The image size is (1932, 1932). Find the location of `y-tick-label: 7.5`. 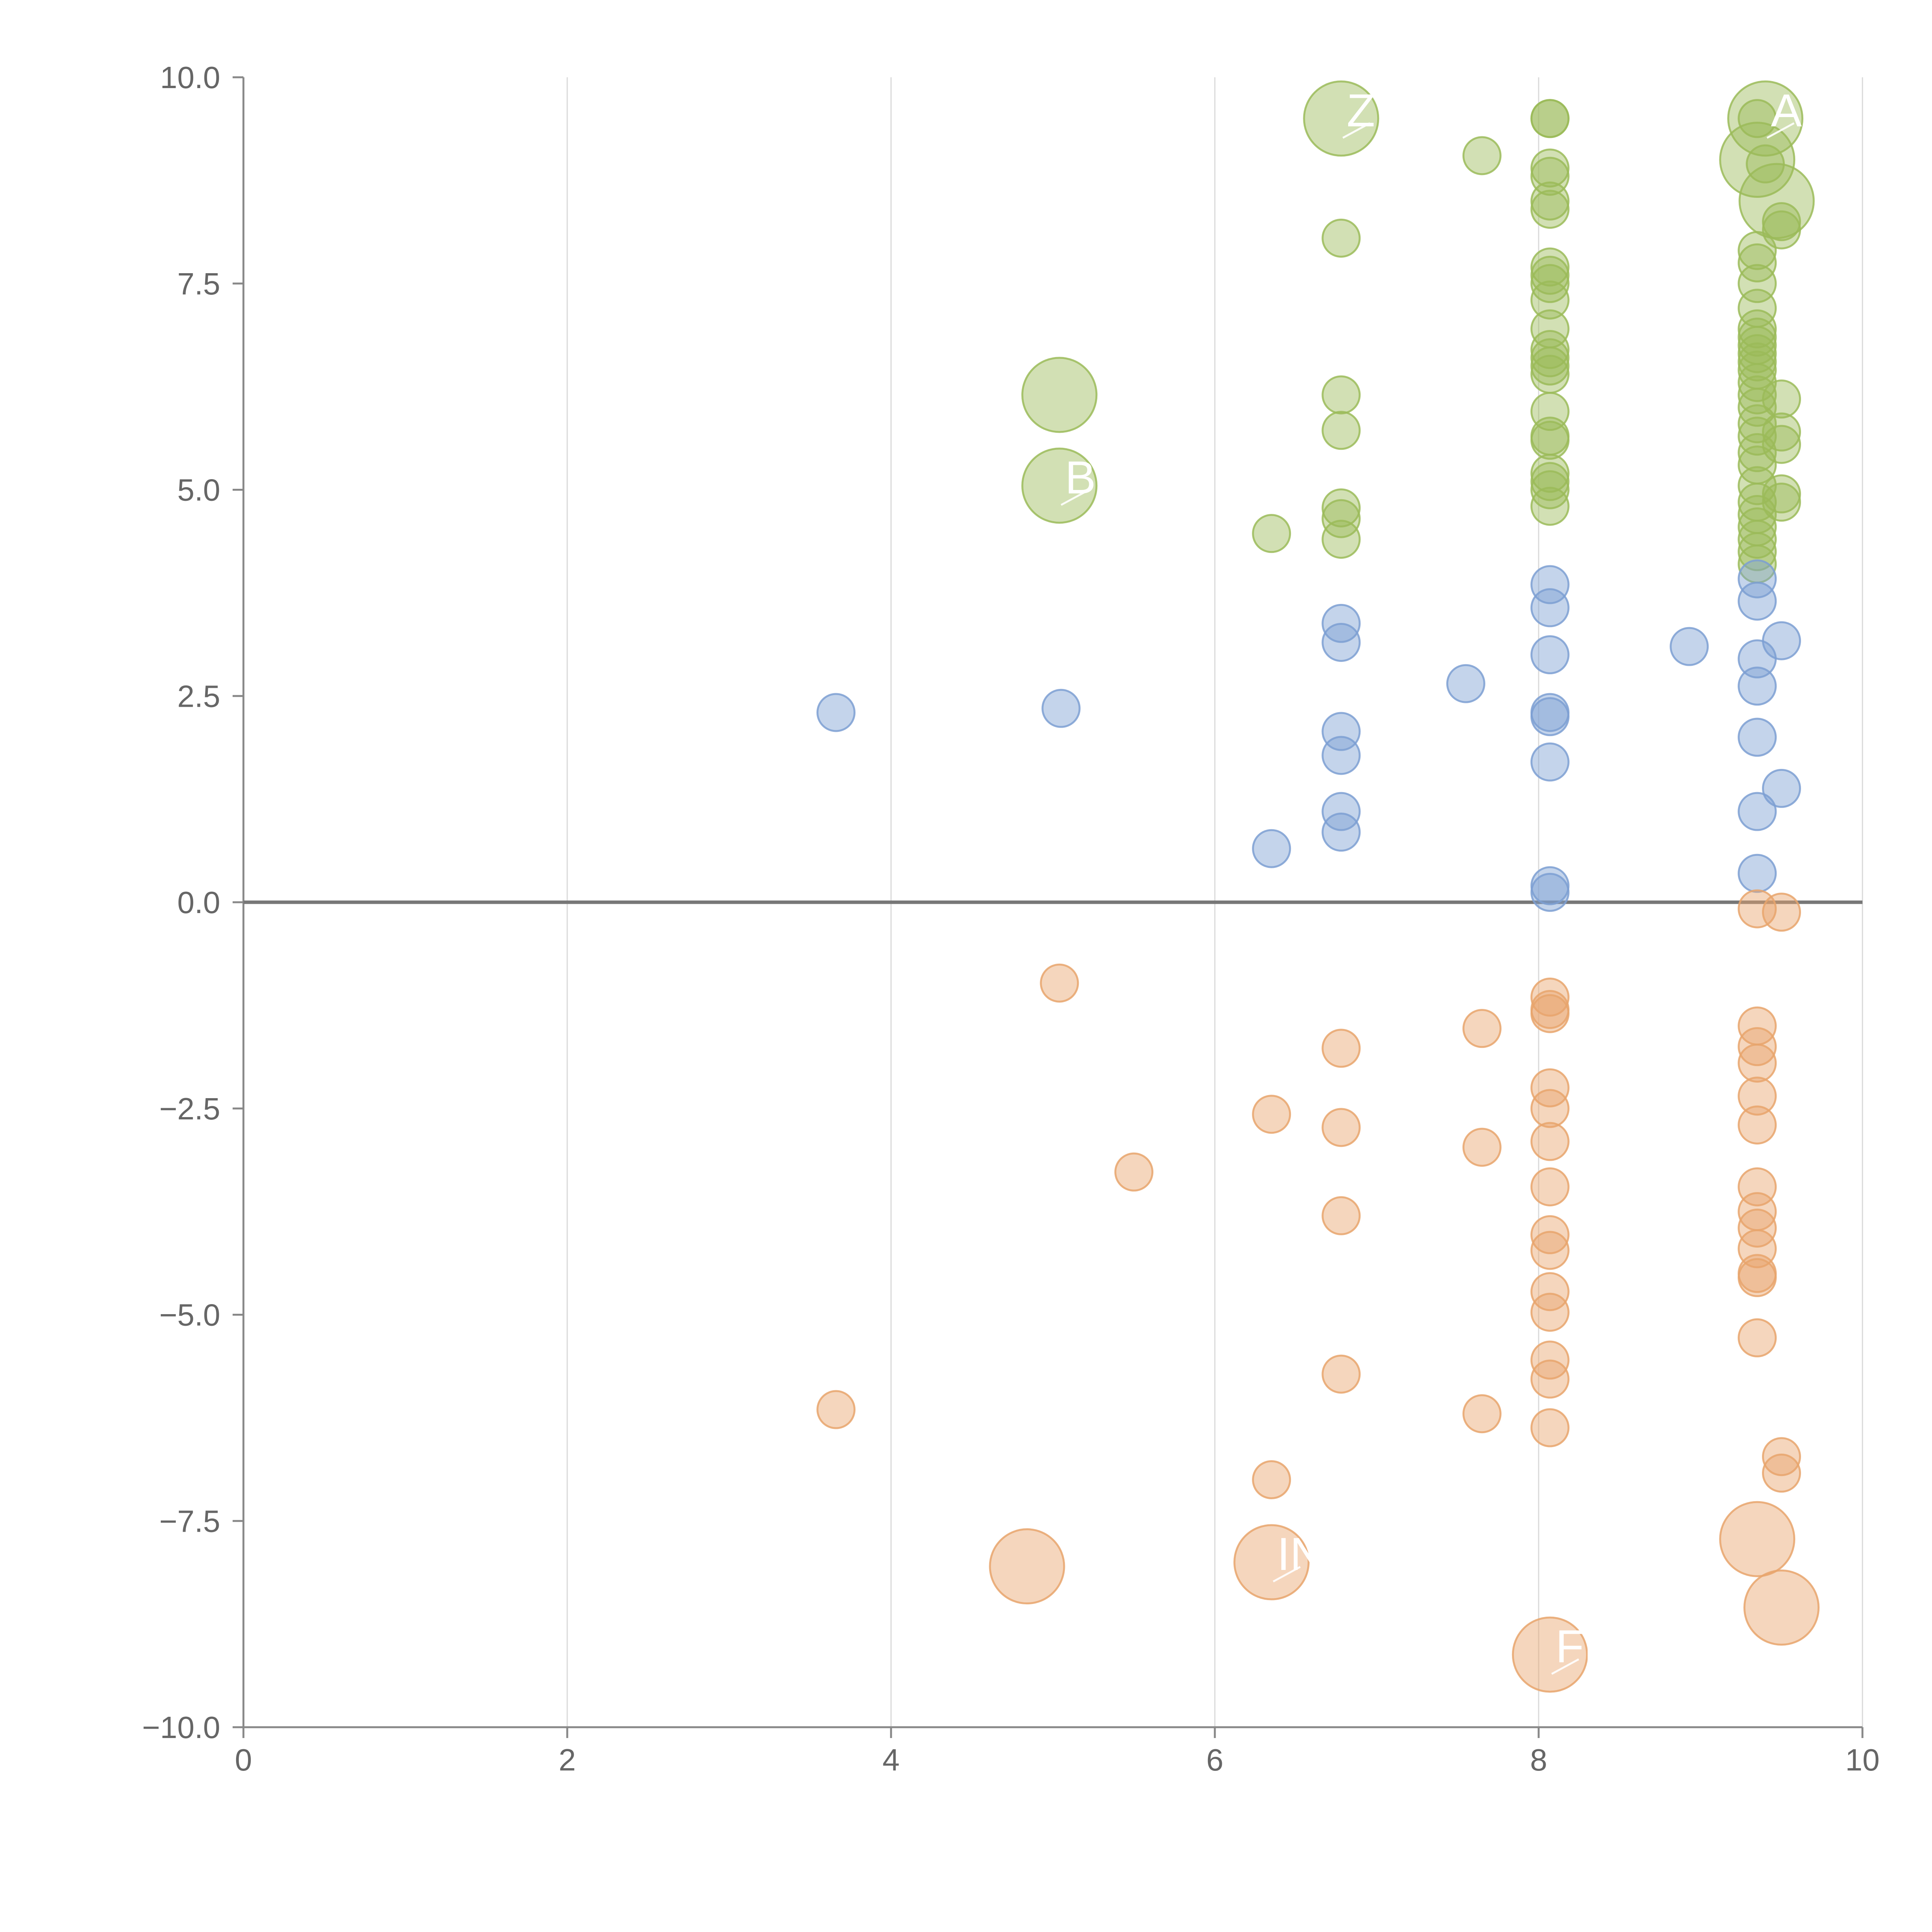

y-tick-label: 7.5 is located at coordinates (198, 284).